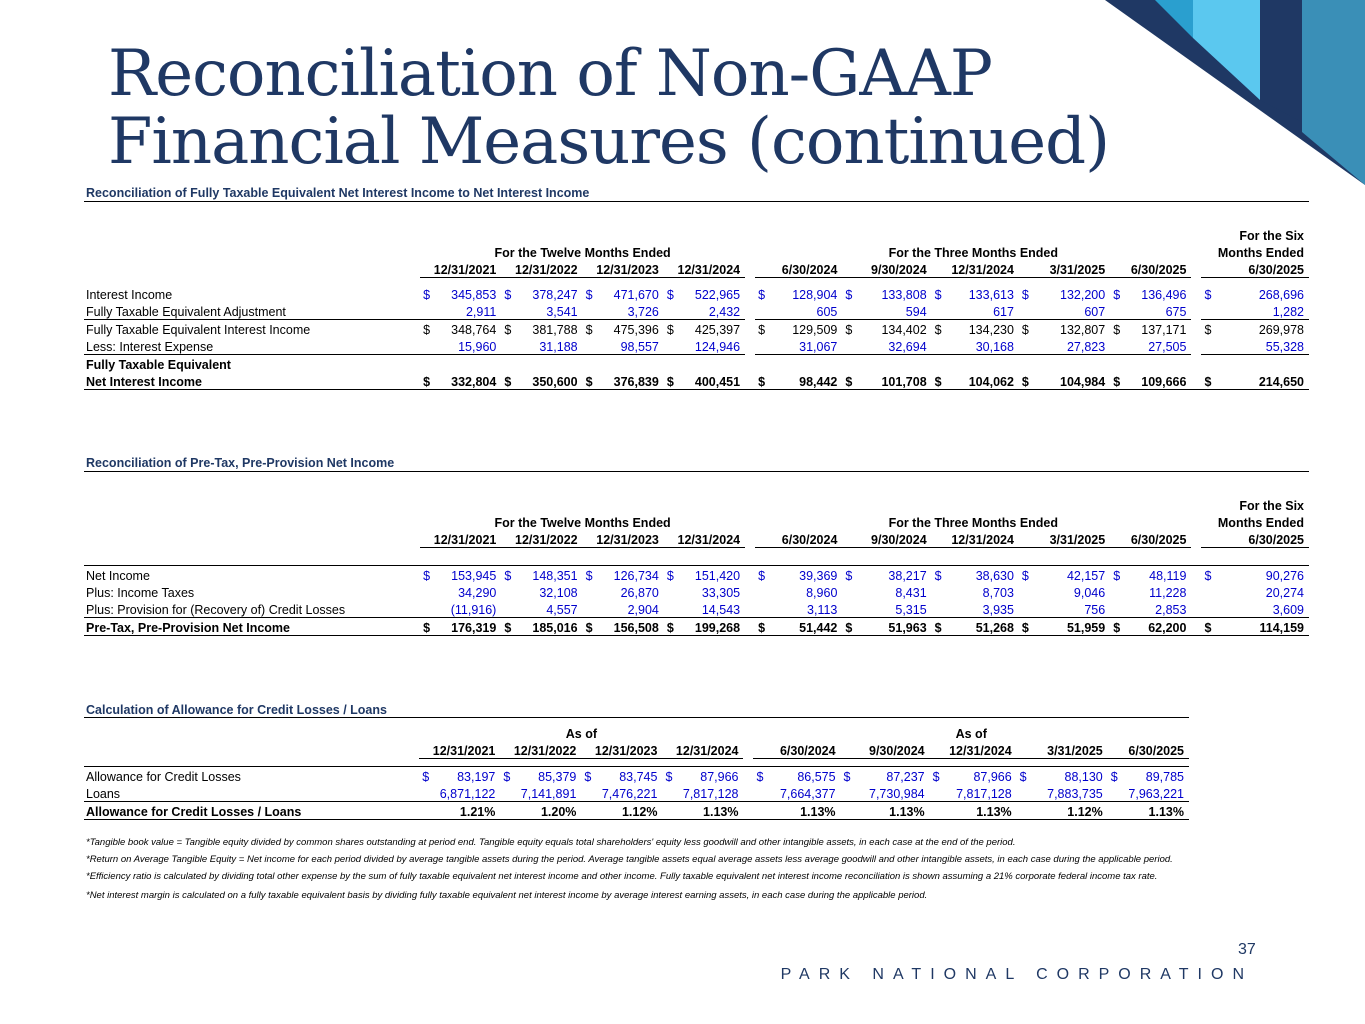 The height and width of the screenshot is (1024, 1365). I want to click on cell: 2,853, so click(1158, 609).